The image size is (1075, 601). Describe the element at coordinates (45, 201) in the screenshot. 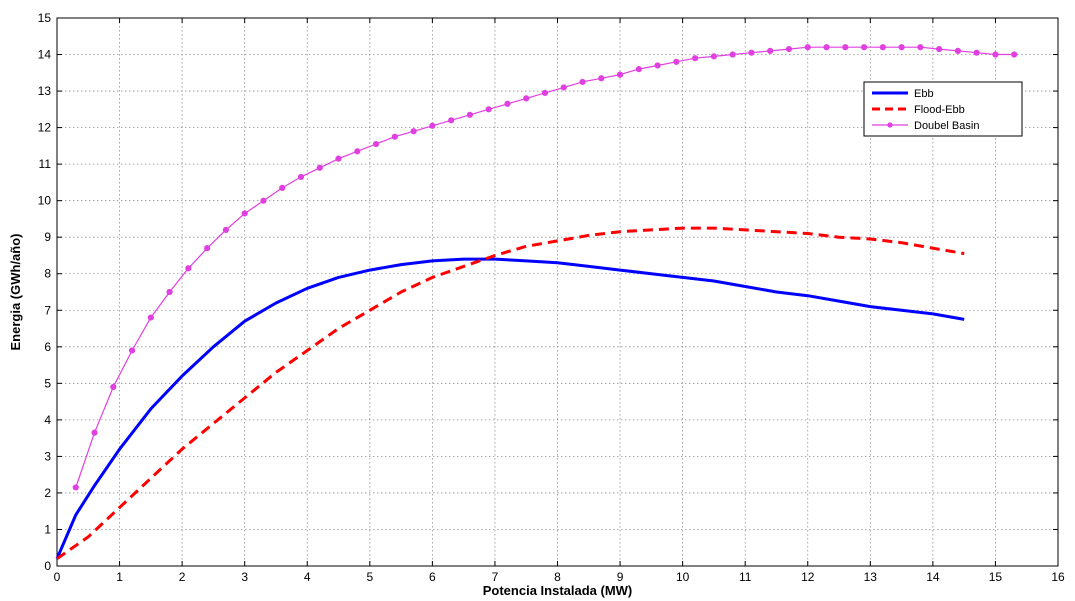

I see `y-tick-label: 10` at that location.